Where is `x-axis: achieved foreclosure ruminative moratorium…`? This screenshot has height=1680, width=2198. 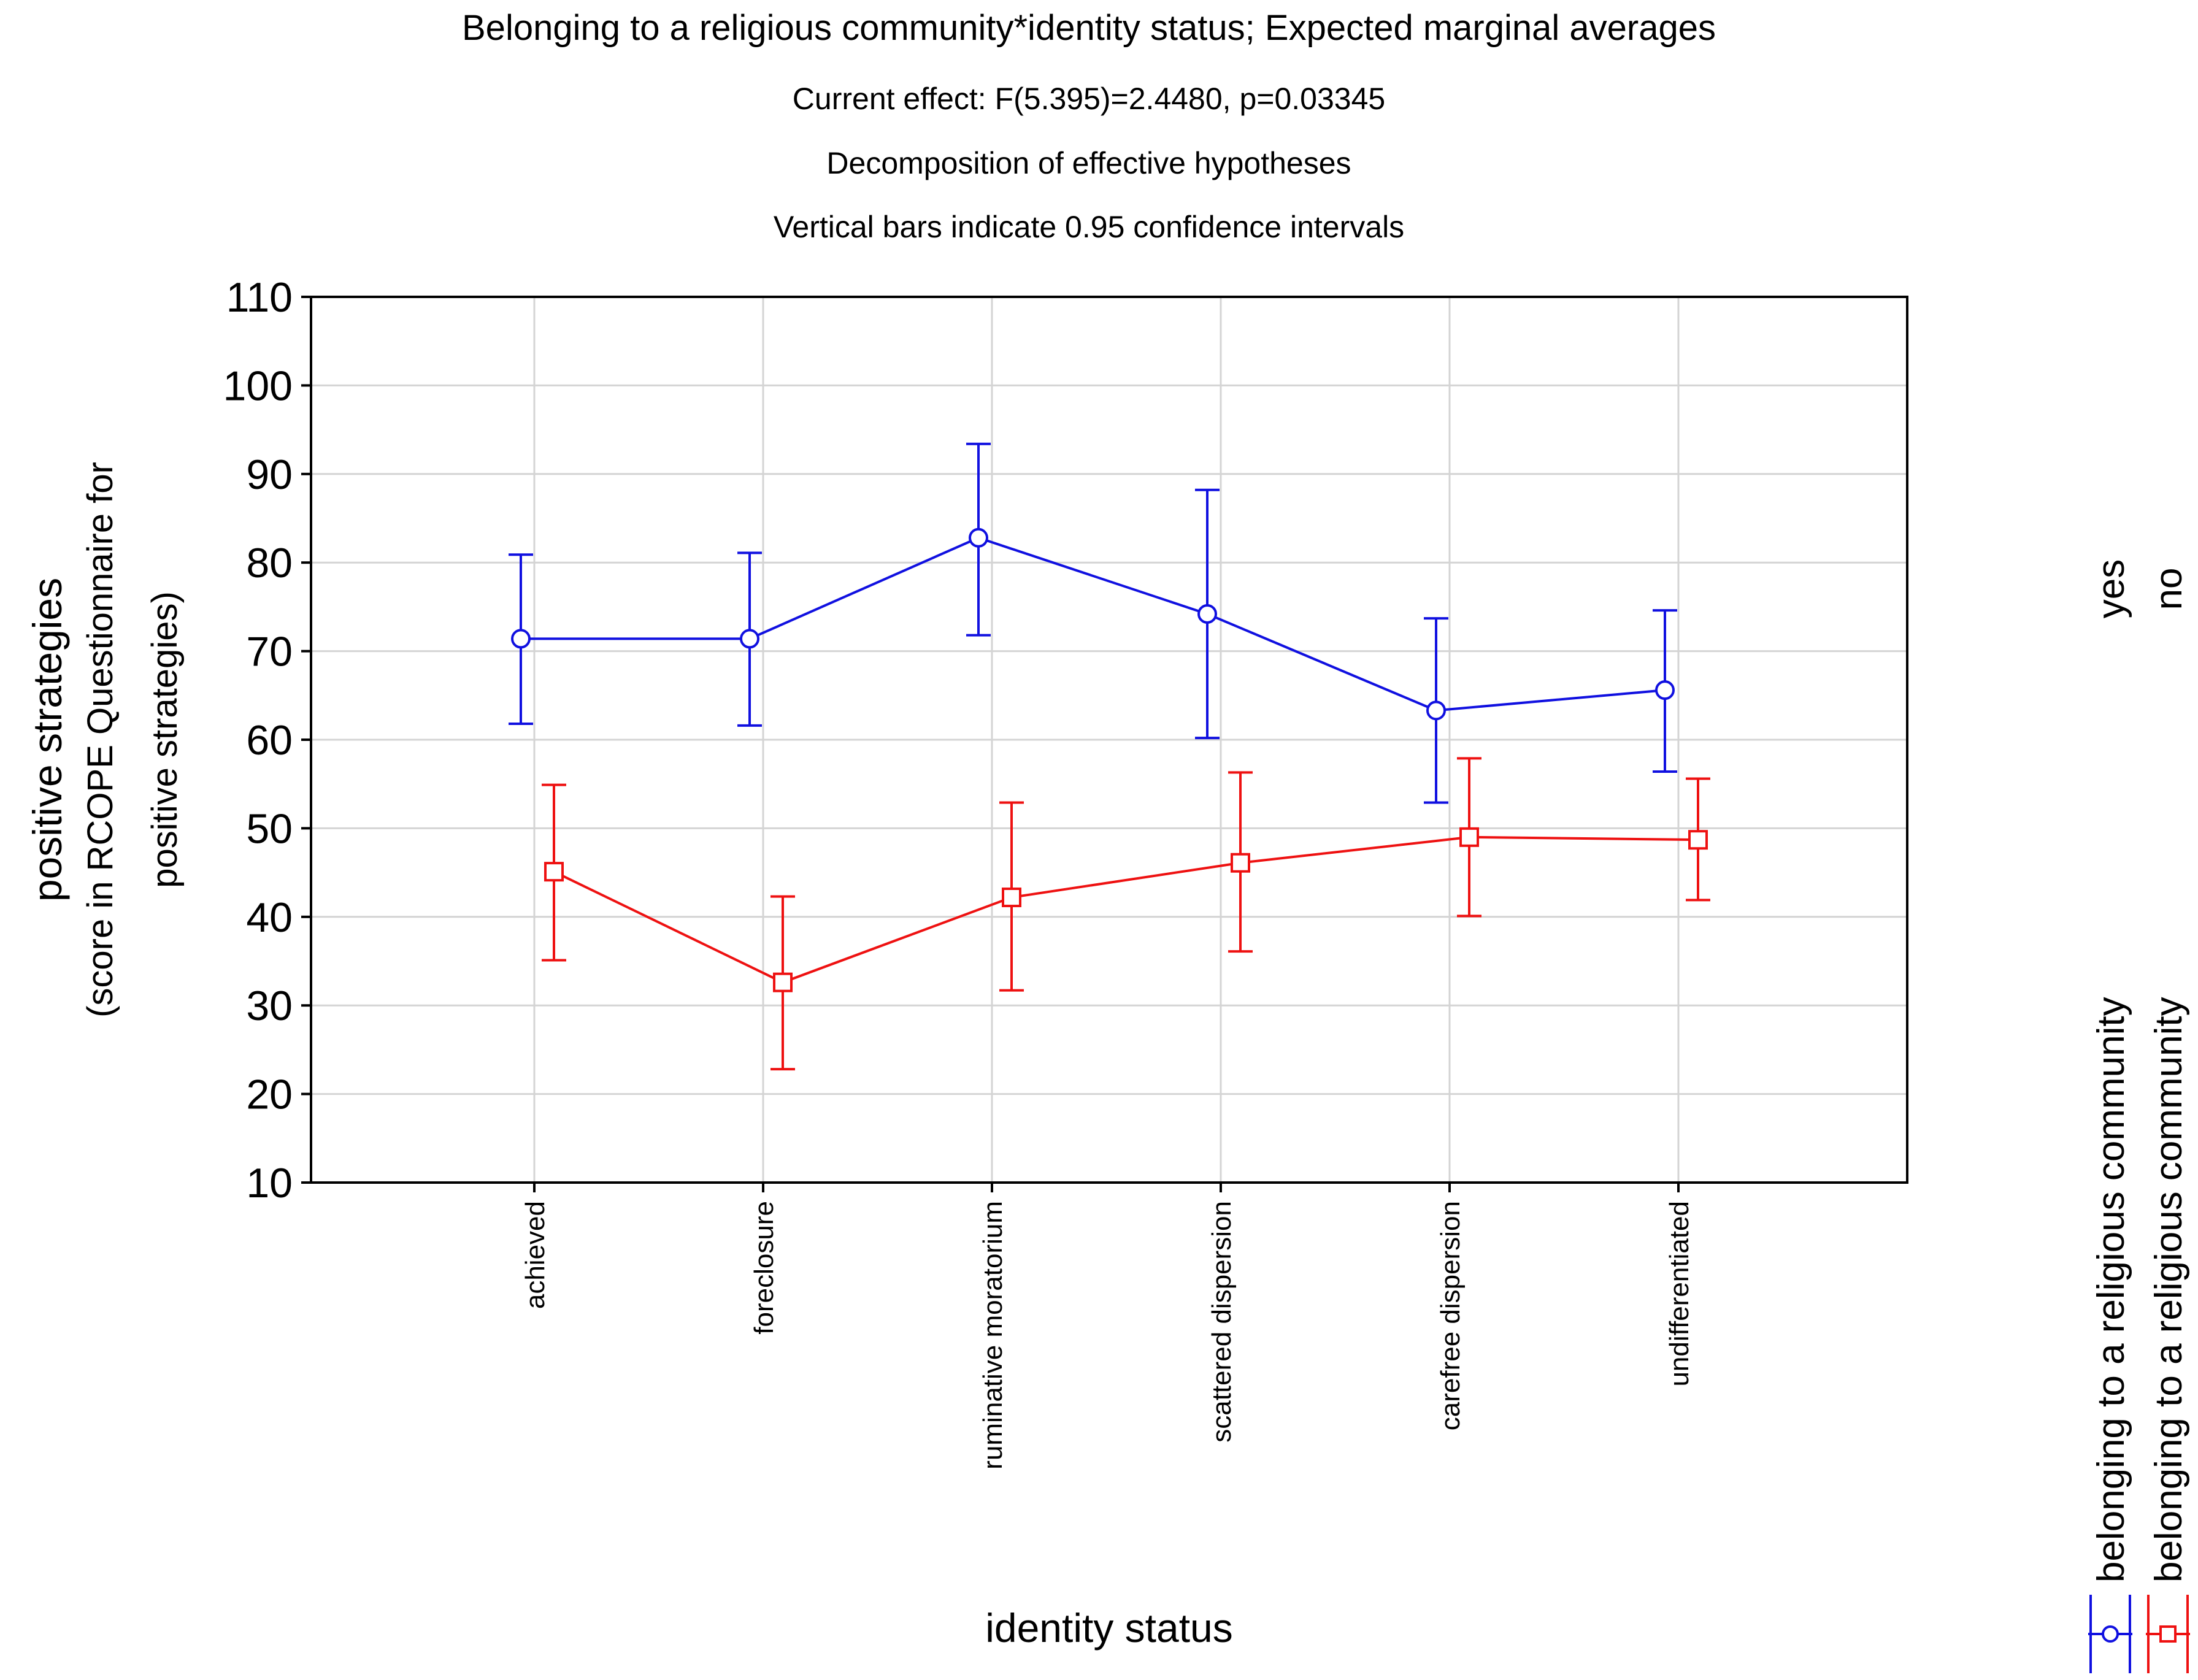 x-axis: achieved foreclosure ruminative moratorium… is located at coordinates (1107, 1326).